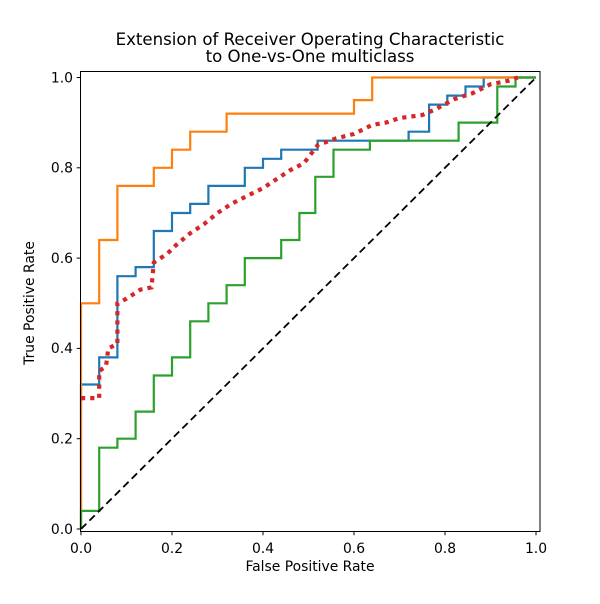 This screenshot has width=600, height=604. What do you see at coordinates (62, 169) in the screenshot?
I see `y-tick-label: 0.8` at bounding box center [62, 169].